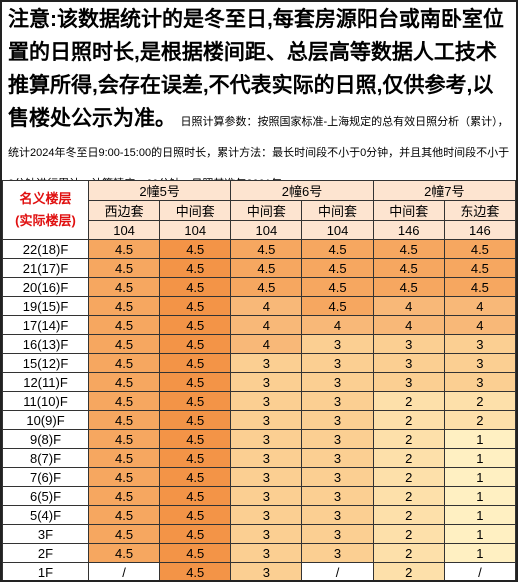 The image size is (518, 582). What do you see at coordinates (45, 363) in the screenshot?
I see `floor-label: 15(12)F` at bounding box center [45, 363].